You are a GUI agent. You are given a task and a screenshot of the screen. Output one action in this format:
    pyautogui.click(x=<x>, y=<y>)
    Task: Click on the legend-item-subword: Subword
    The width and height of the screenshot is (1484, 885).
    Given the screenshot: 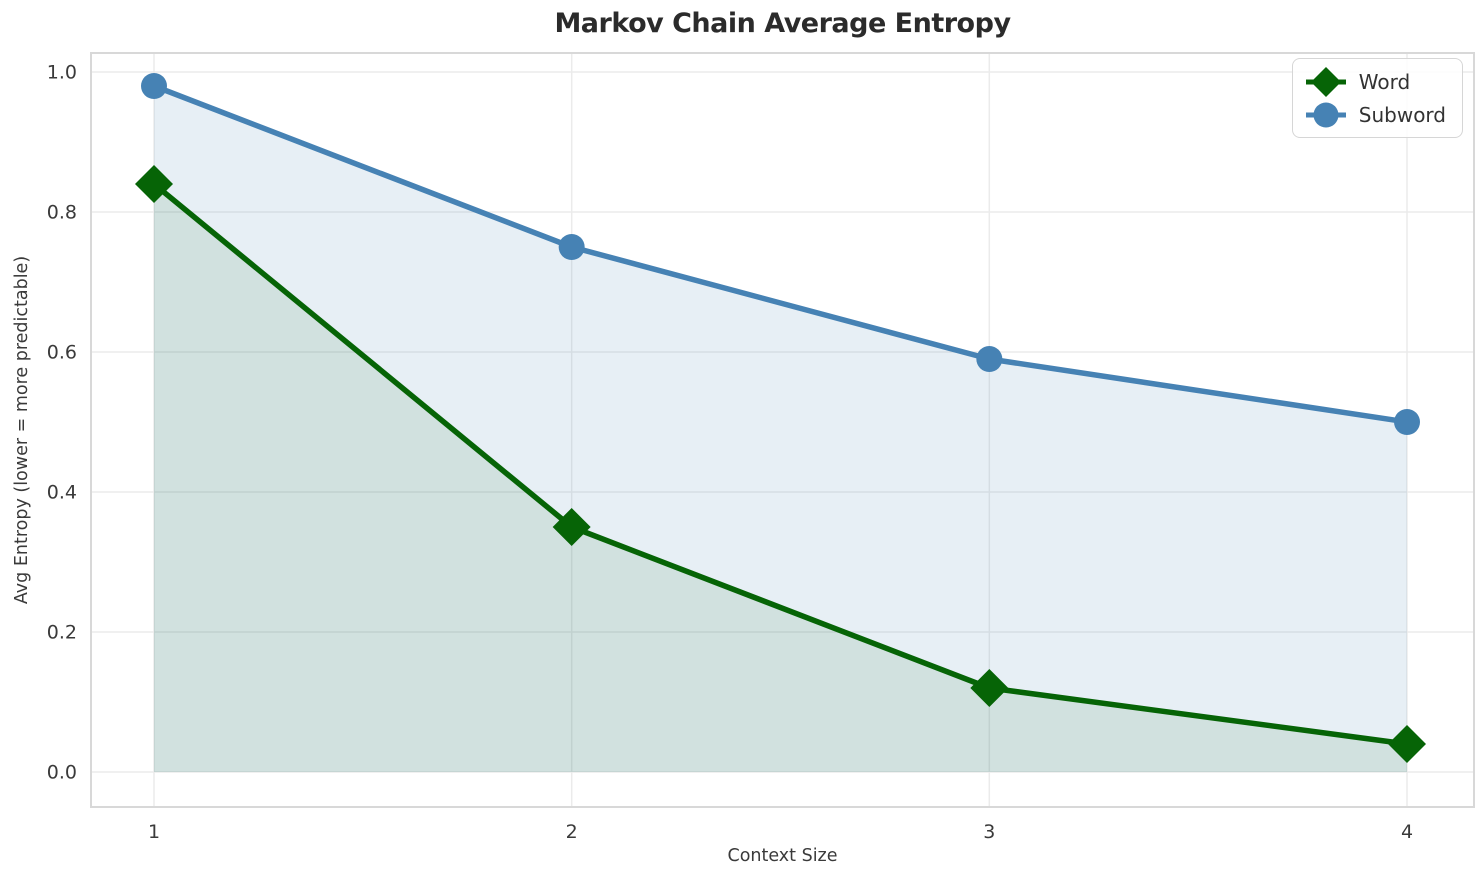 What is the action you would take?
    pyautogui.click(x=1374, y=114)
    